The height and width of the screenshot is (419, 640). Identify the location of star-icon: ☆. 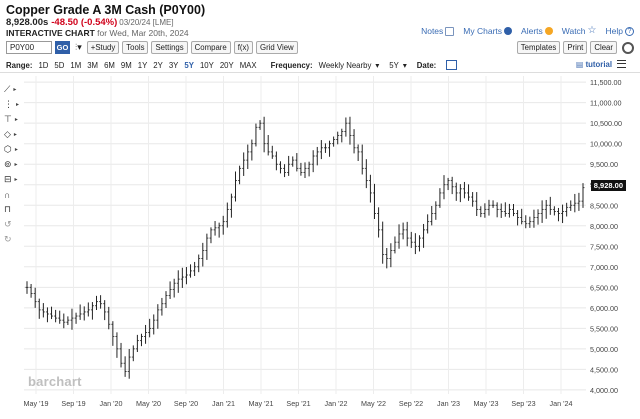
(592, 30).